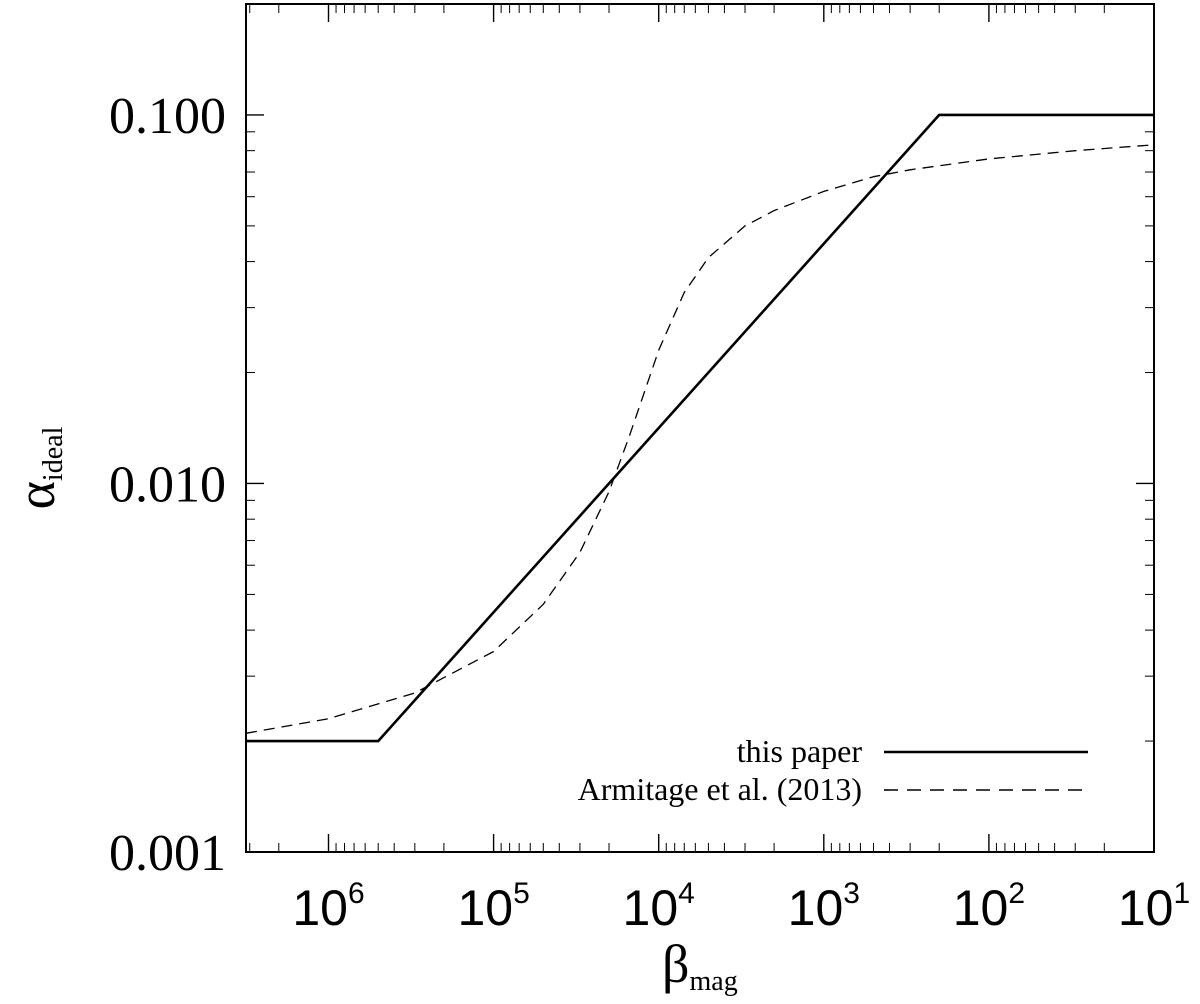  I want to click on y-tick-label: 0.100, so click(167, 116).